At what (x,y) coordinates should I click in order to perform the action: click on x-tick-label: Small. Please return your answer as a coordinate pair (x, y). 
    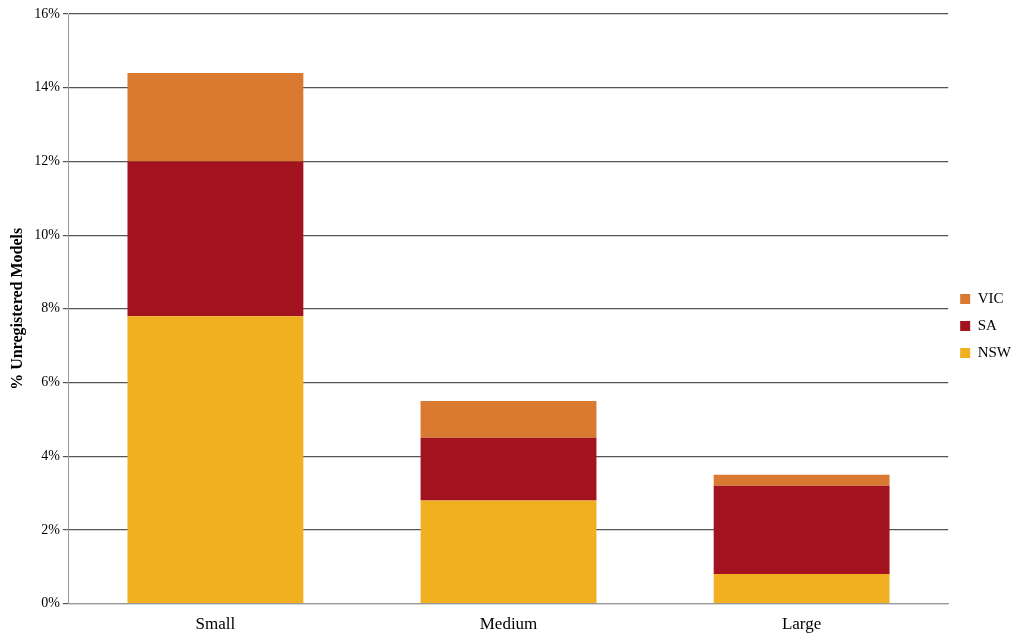
    Looking at the image, I should click on (215, 624).